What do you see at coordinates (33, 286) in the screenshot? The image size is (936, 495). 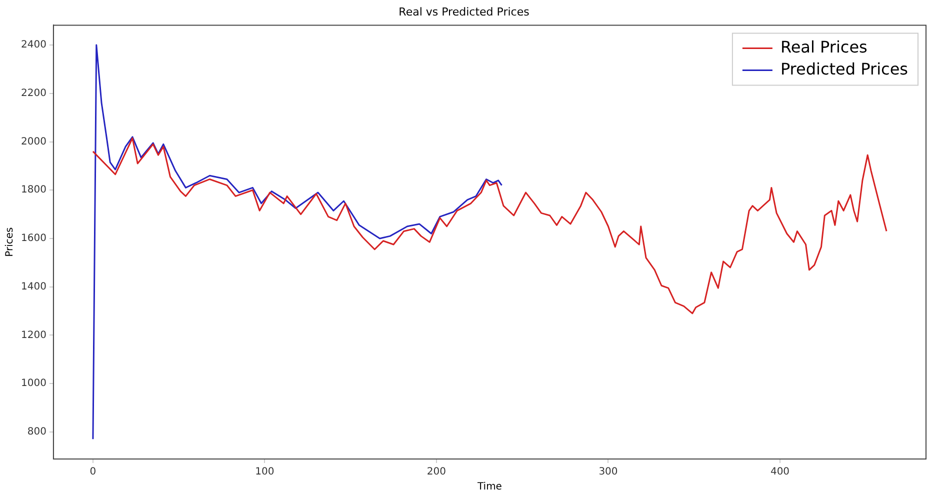 I see `y-tick-label: 1400` at bounding box center [33, 286].